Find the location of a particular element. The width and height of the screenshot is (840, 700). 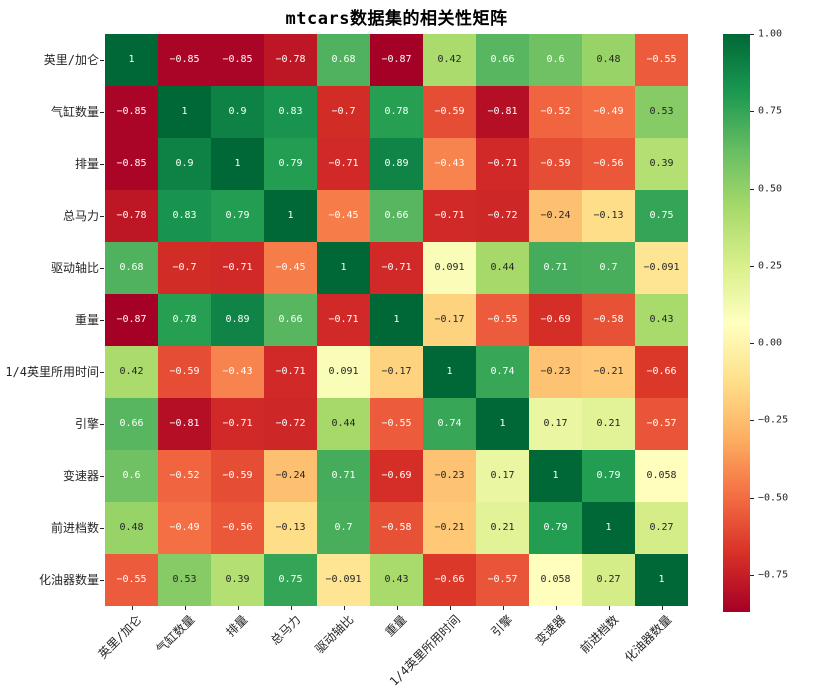

x-axis-label: 气缸数量 is located at coordinates (175, 634).